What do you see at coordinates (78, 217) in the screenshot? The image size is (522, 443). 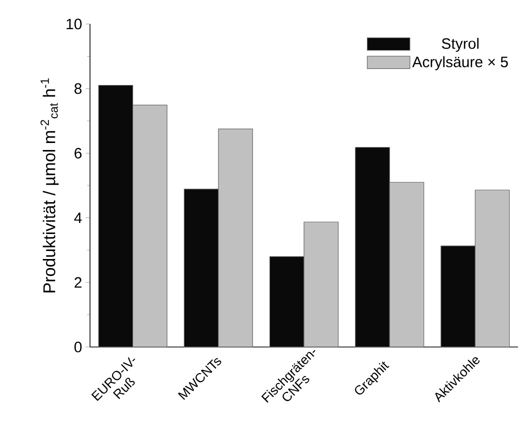 I see `y-tick-label: 4` at bounding box center [78, 217].